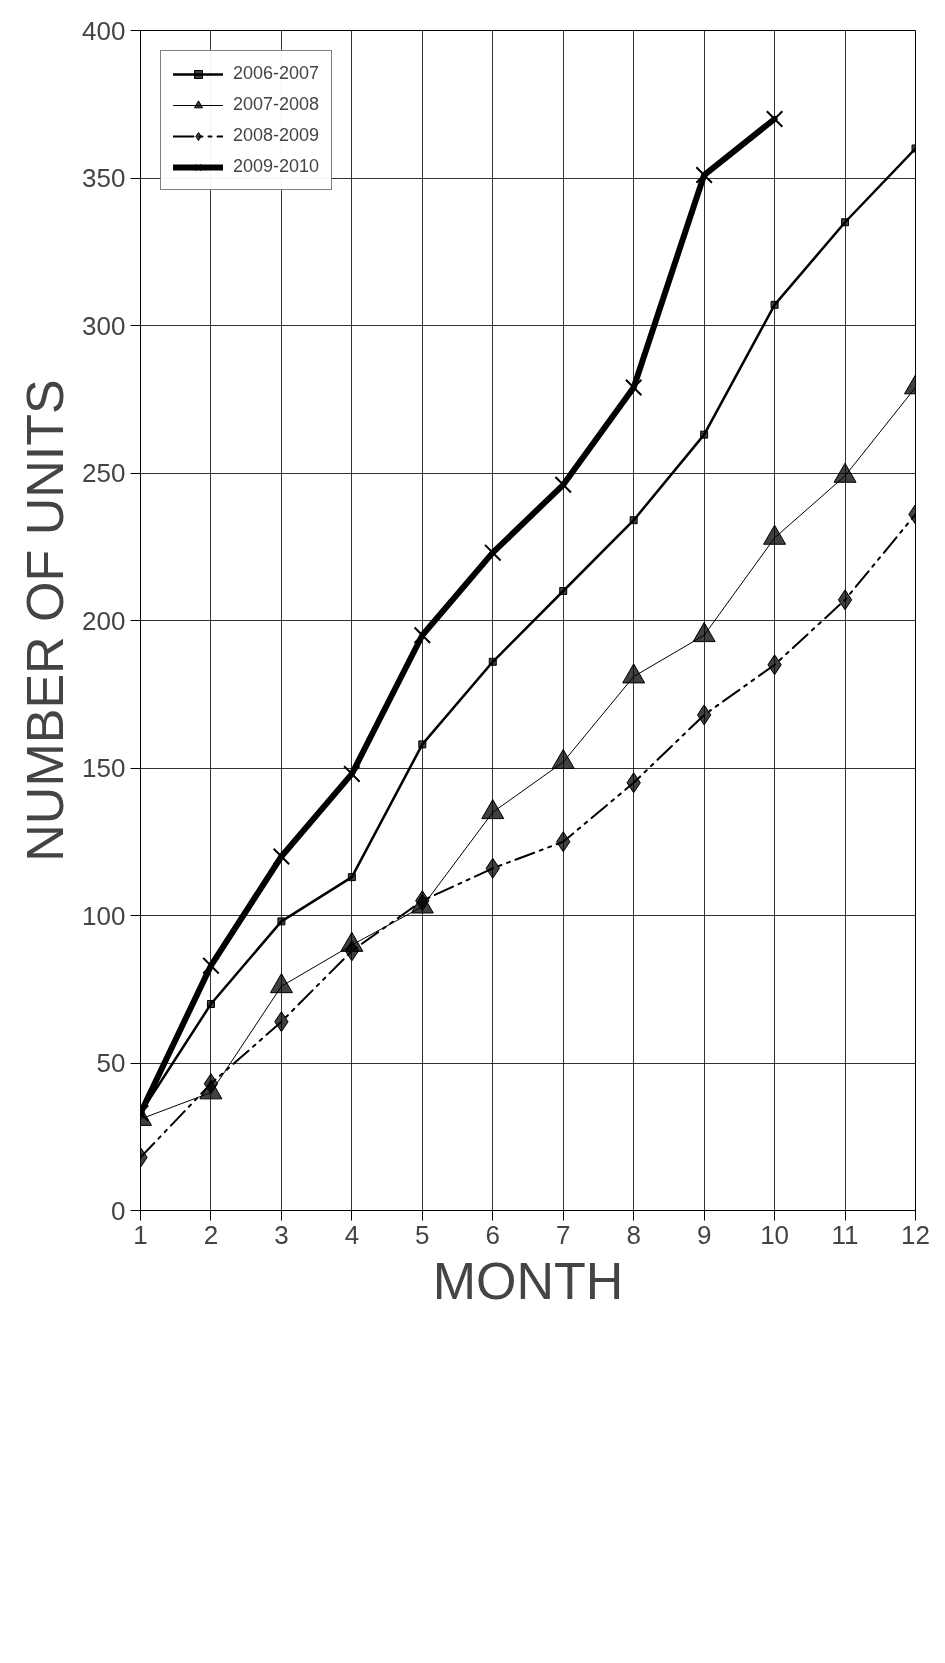 The width and height of the screenshot is (945, 1663). What do you see at coordinates (845, 1234) in the screenshot?
I see `x-tick-label: 11` at bounding box center [845, 1234].